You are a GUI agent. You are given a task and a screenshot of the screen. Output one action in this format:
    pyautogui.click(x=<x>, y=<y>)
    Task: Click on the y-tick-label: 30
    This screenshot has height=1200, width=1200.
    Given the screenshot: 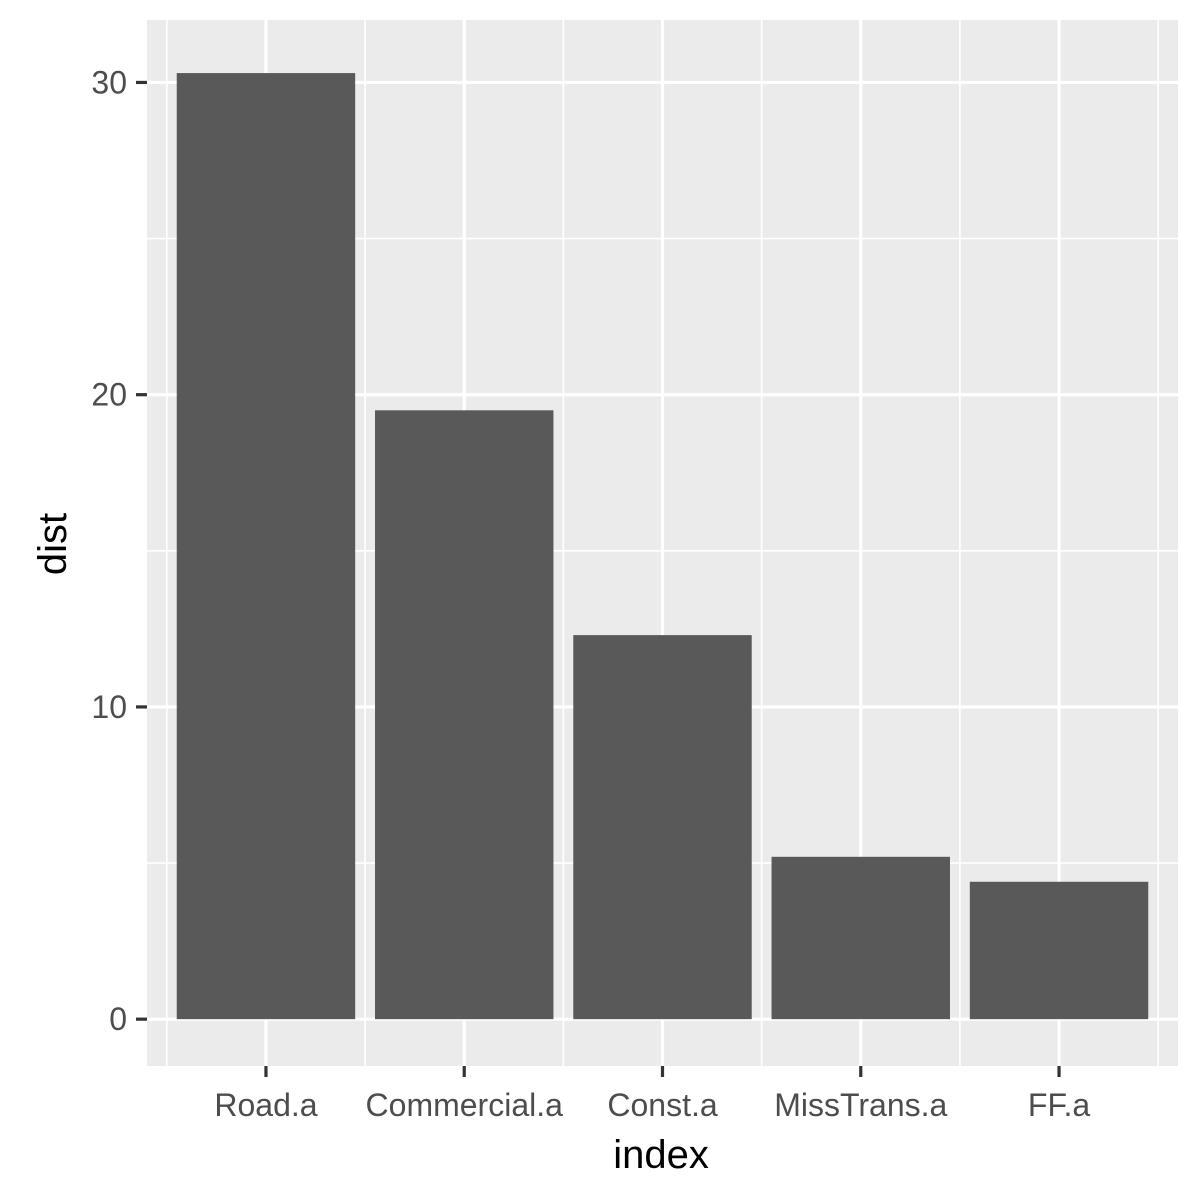 What is the action you would take?
    pyautogui.click(x=109, y=82)
    